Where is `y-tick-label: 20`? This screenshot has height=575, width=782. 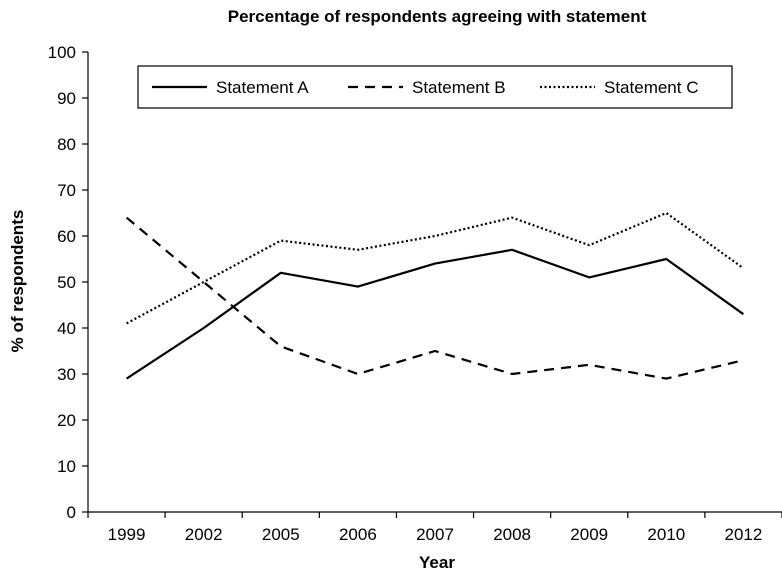 y-tick-label: 20 is located at coordinates (66, 420).